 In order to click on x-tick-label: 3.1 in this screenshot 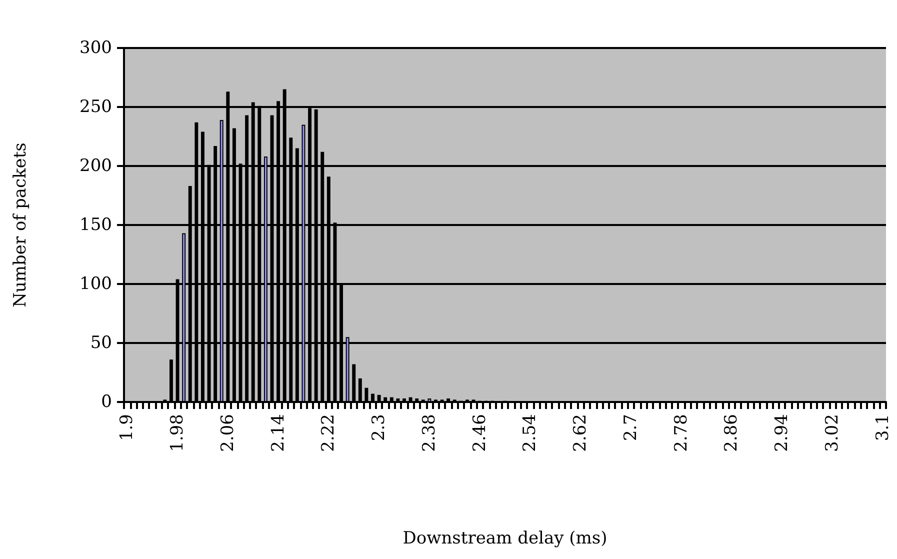, I will do `click(882, 428)`.